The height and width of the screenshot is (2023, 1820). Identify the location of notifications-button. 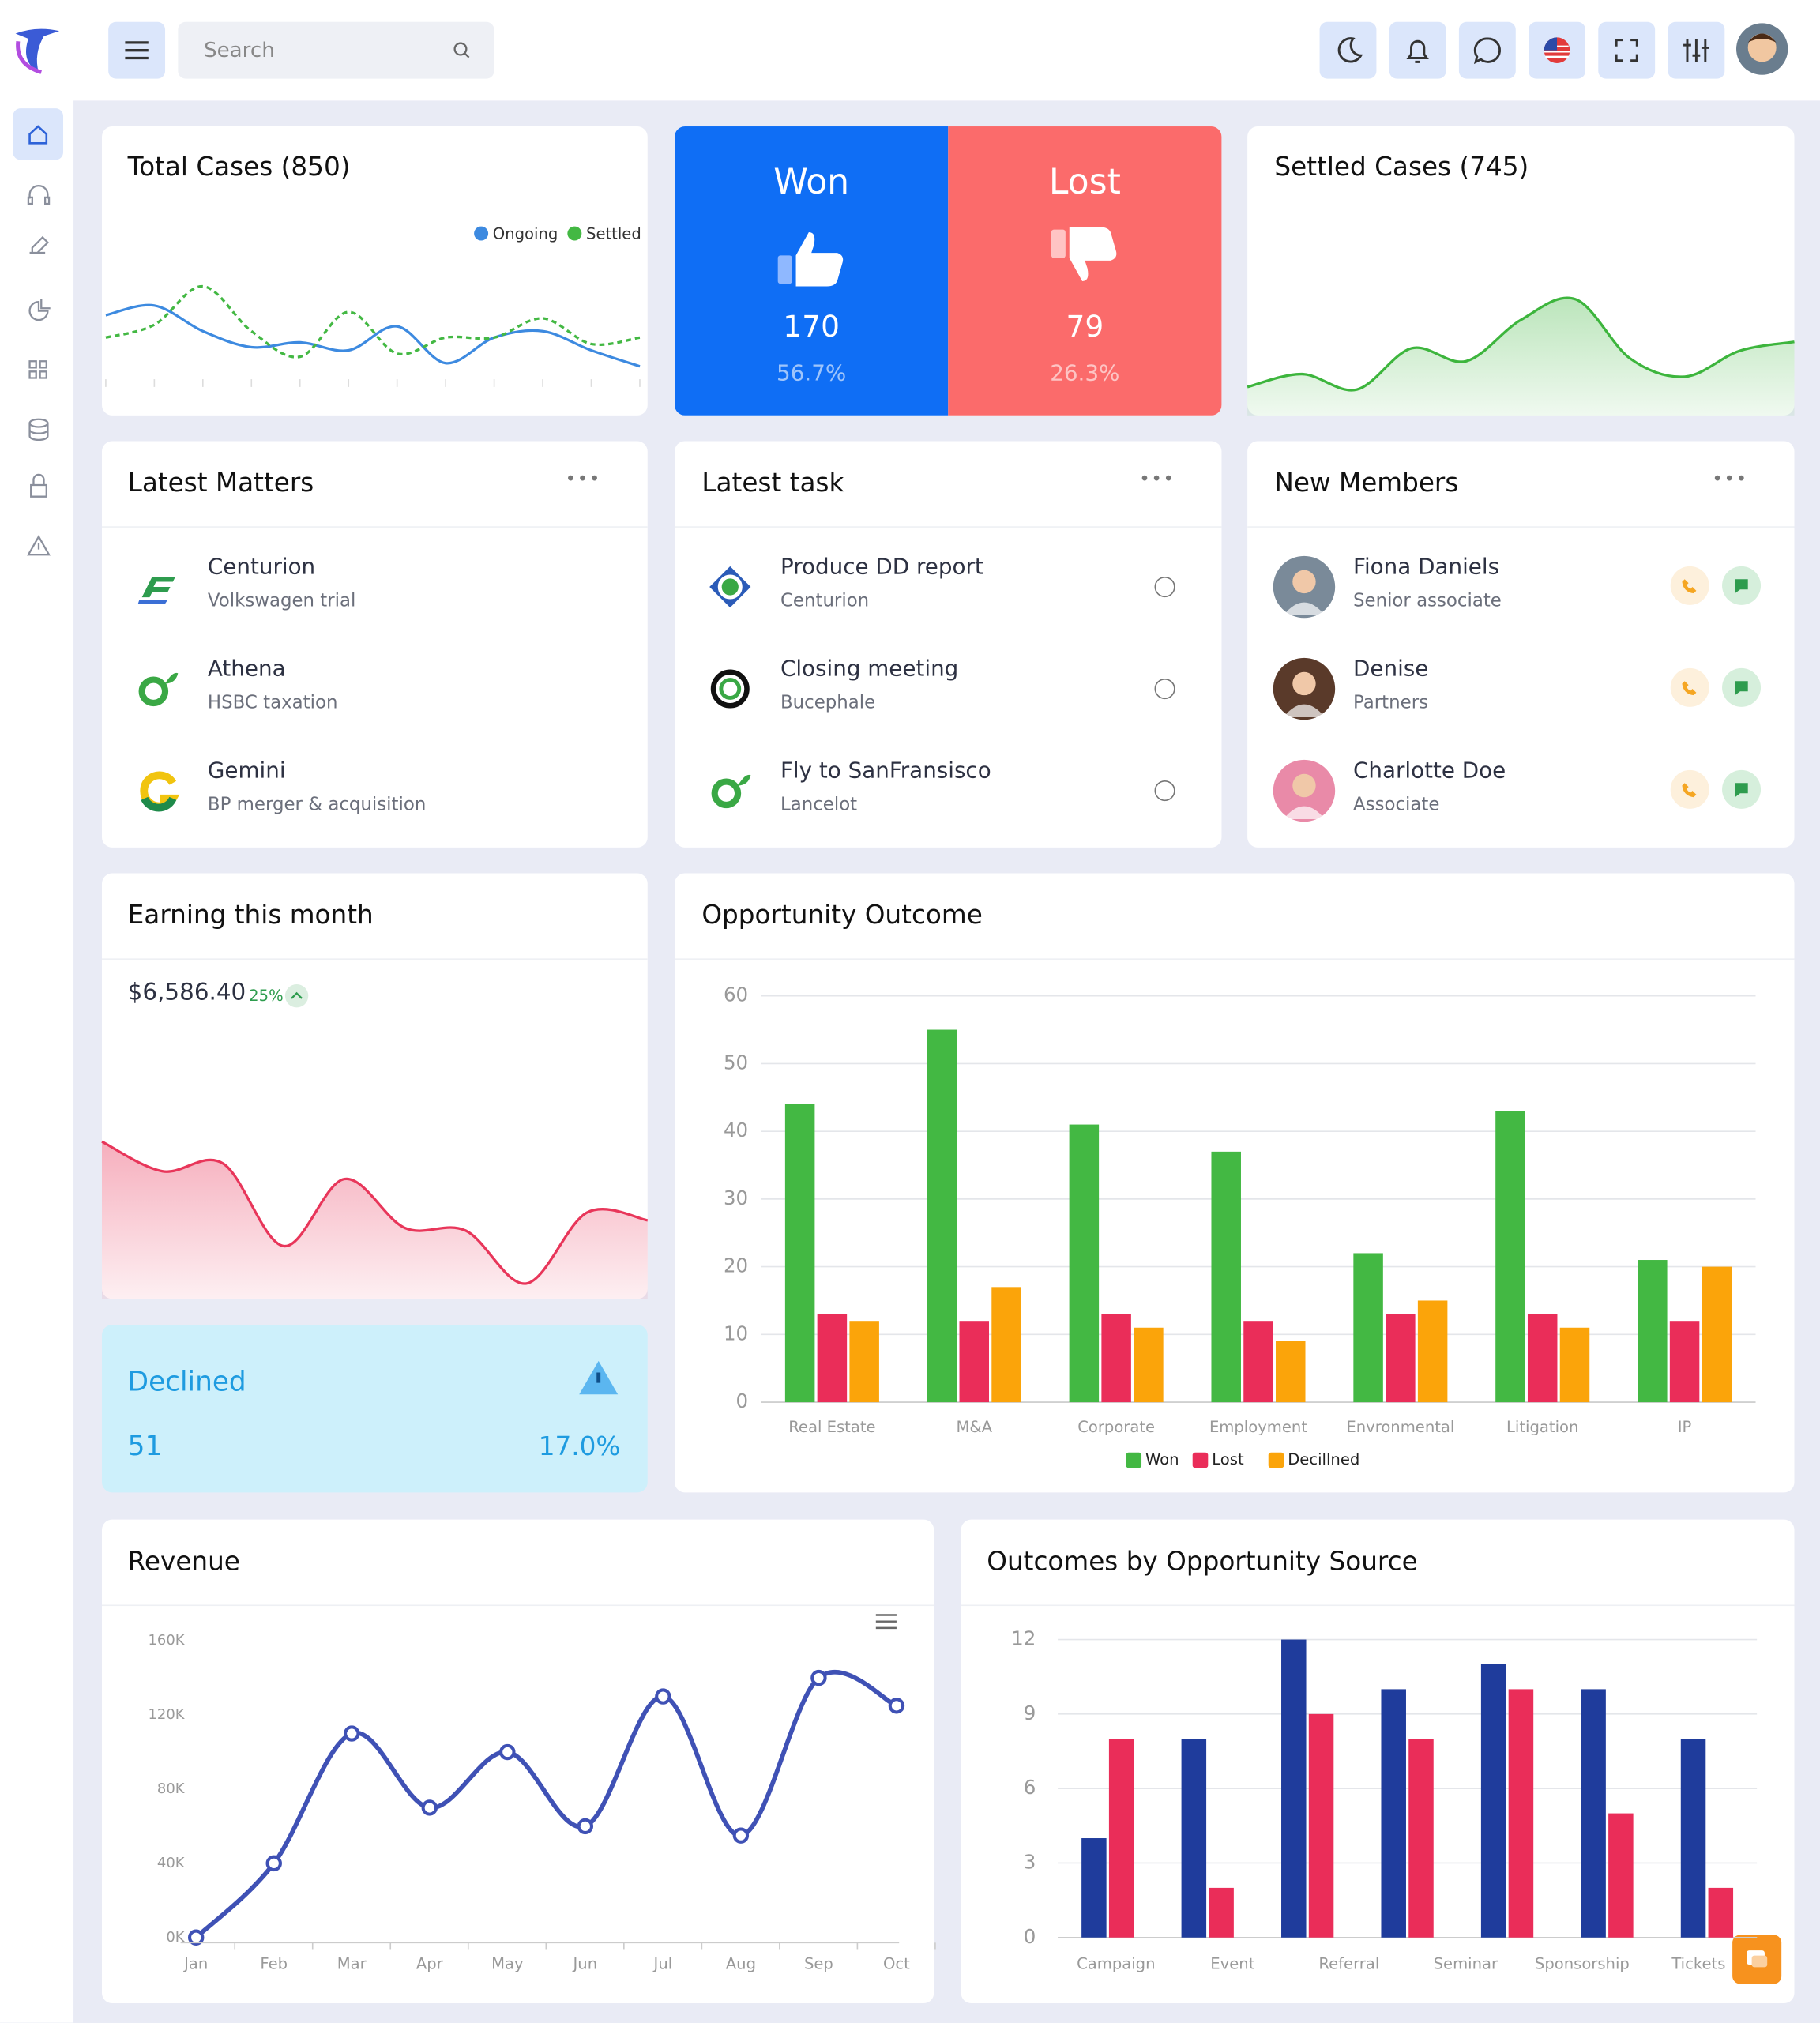
(1417, 50).